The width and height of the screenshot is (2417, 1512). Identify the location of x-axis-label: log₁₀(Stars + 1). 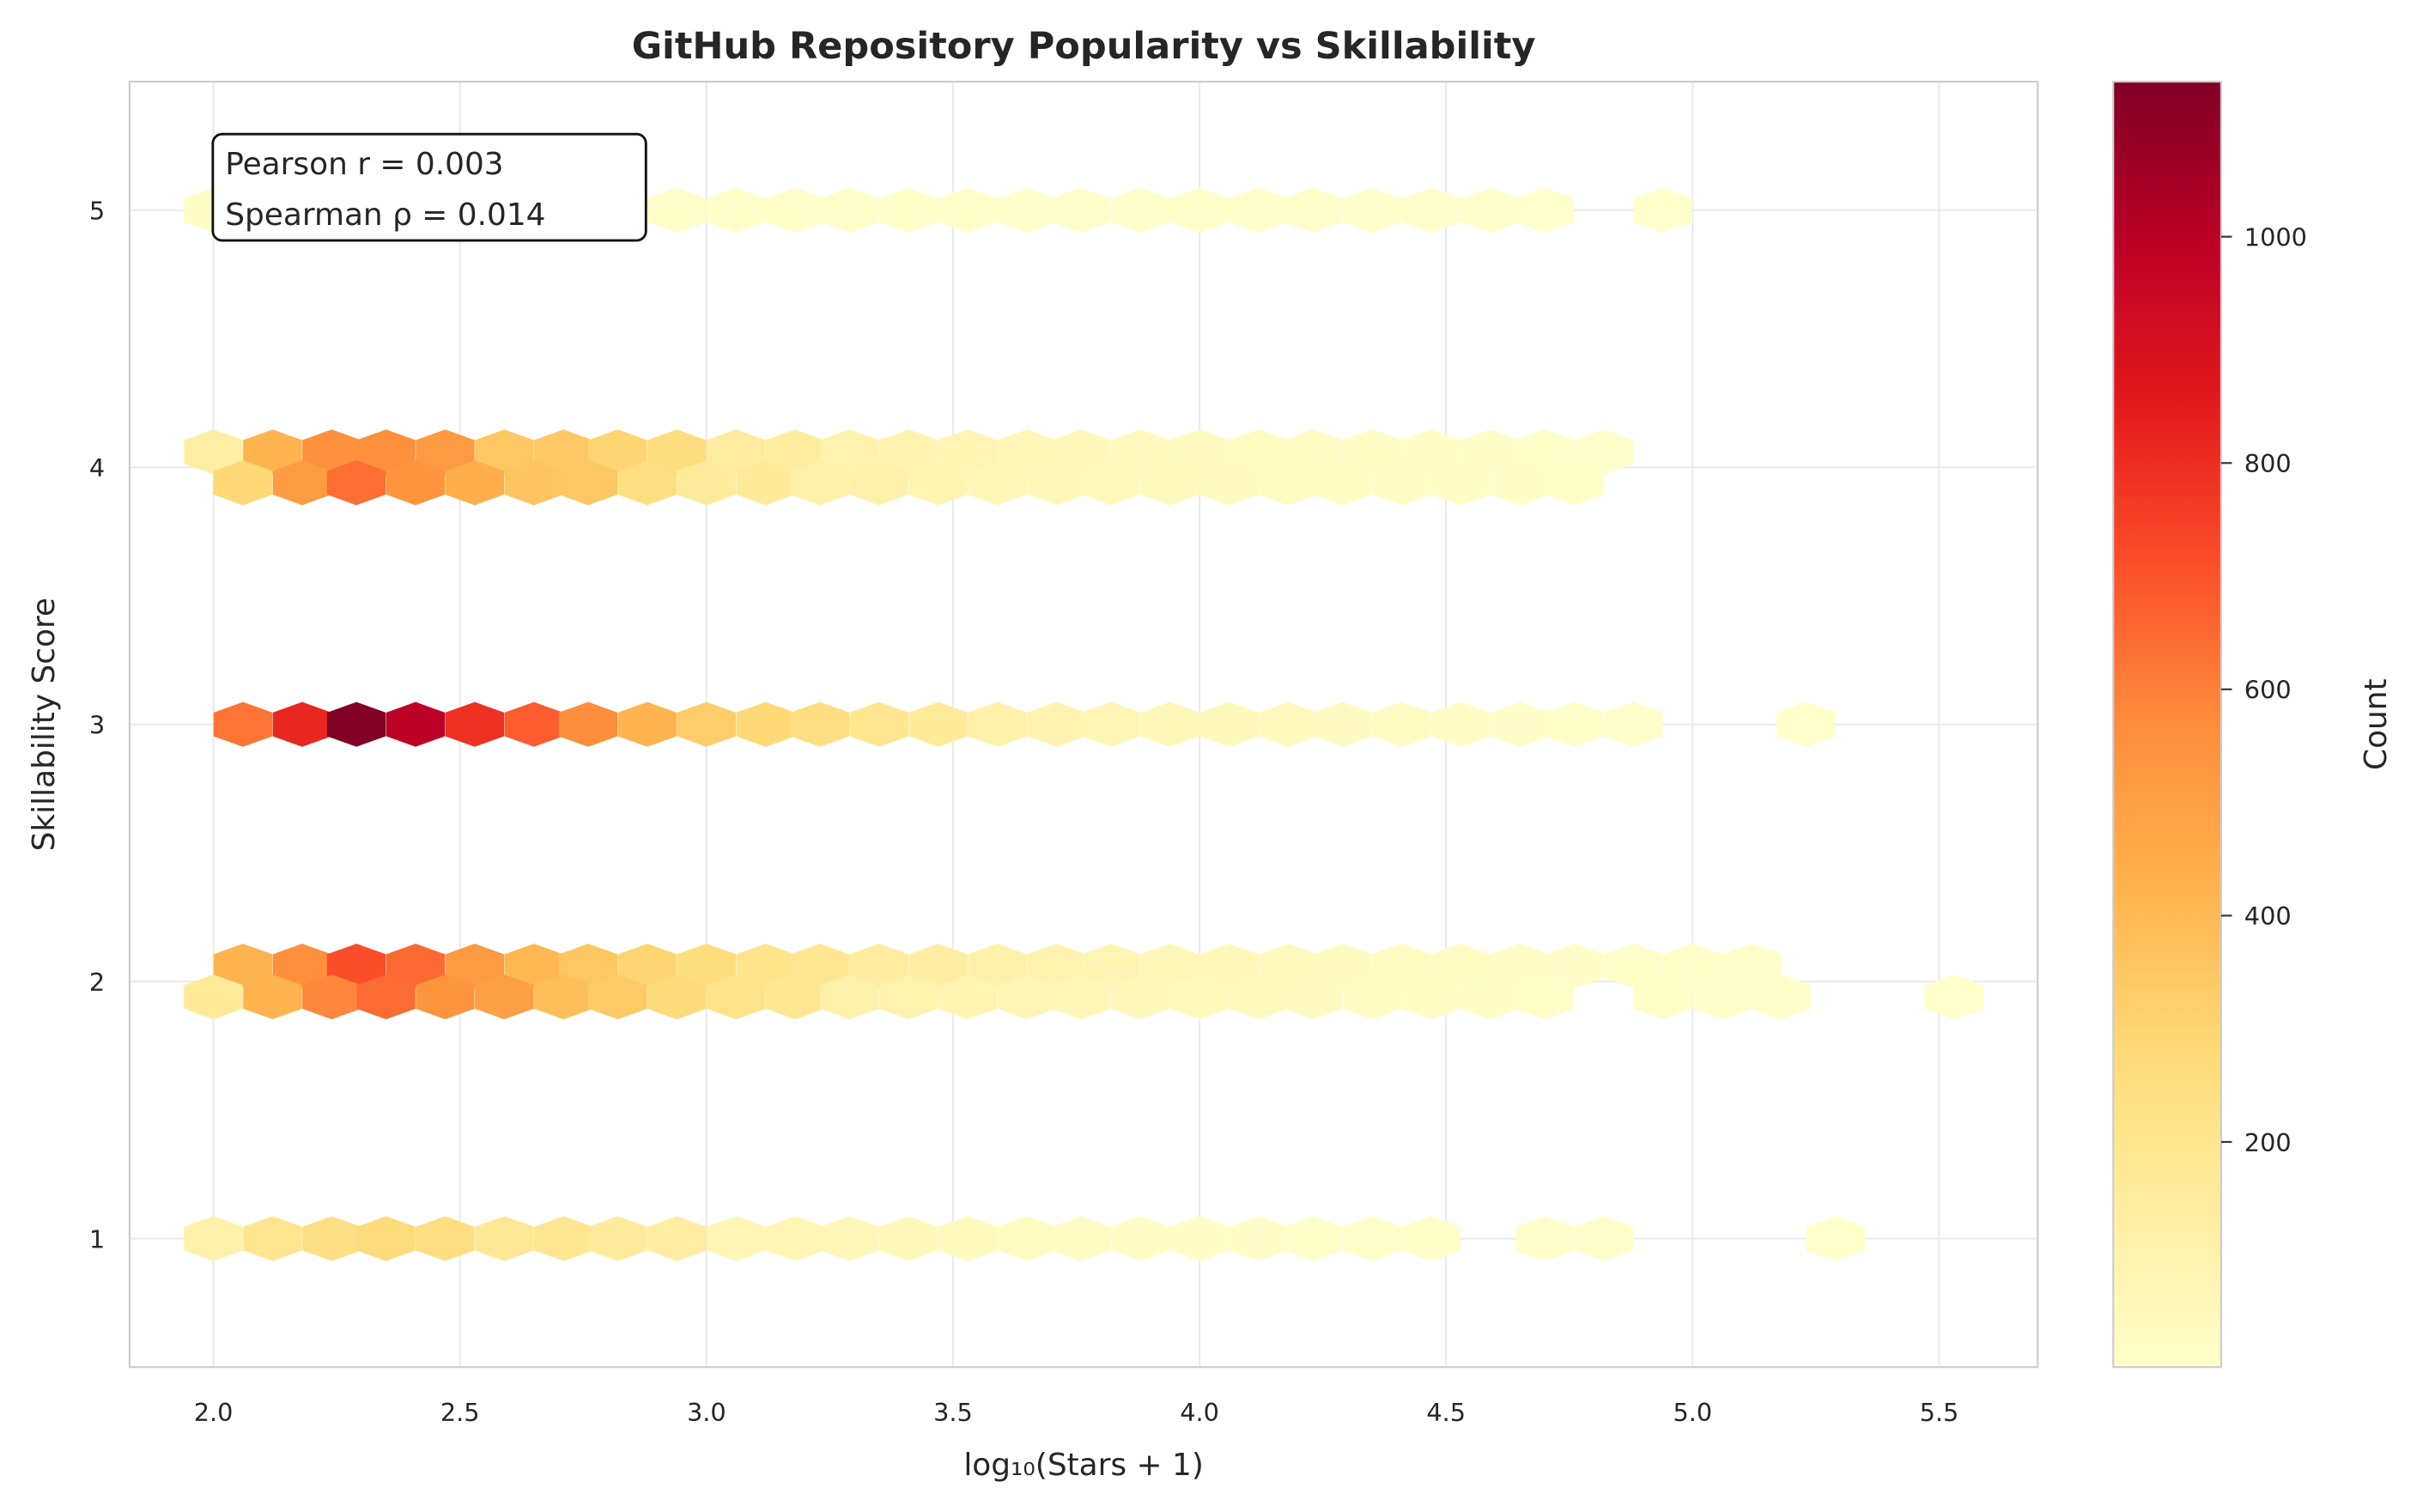
(1083, 1465).